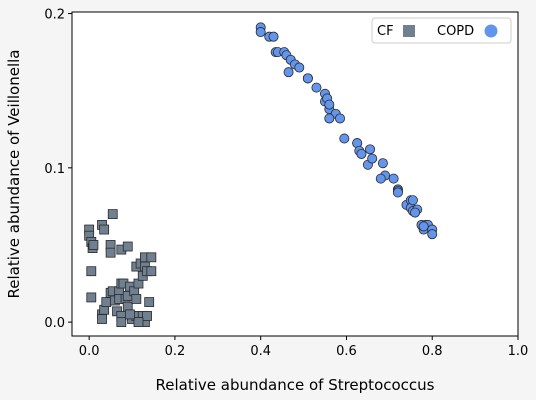 This screenshot has height=400, width=536. Describe the element at coordinates (346, 351) in the screenshot. I see `x-tick-label: 0.6` at that location.